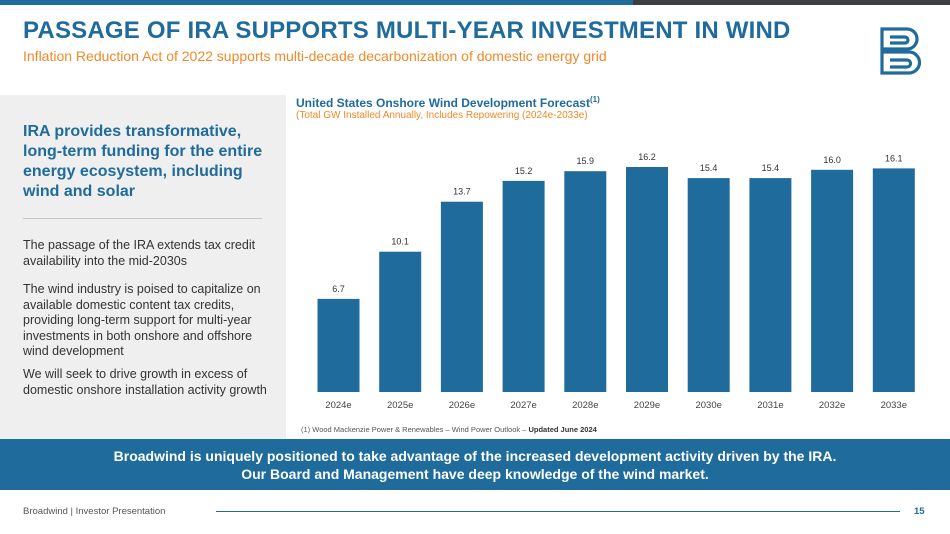 The image size is (950, 534). Describe the element at coordinates (142, 218) in the screenshot. I see `left-panel-divider` at that location.